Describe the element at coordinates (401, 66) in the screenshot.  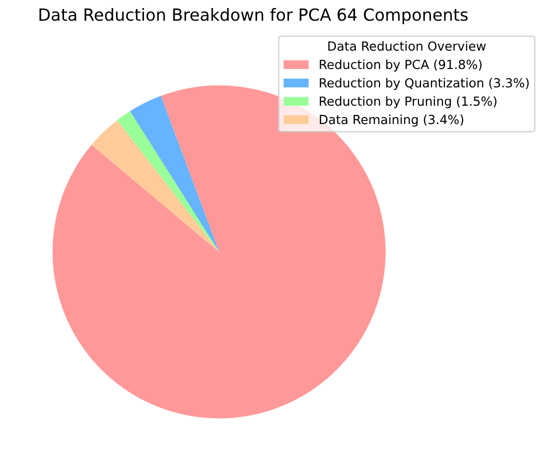
I see `legend-label: Reduction by PCA (91.8%)` at that location.